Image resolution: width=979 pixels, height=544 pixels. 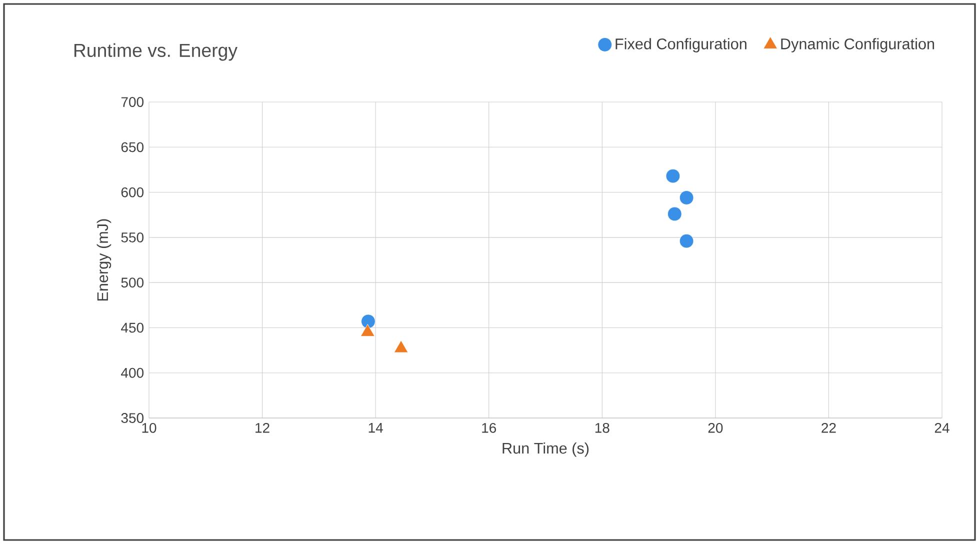 I want to click on y-tick-label: 450, so click(x=132, y=327).